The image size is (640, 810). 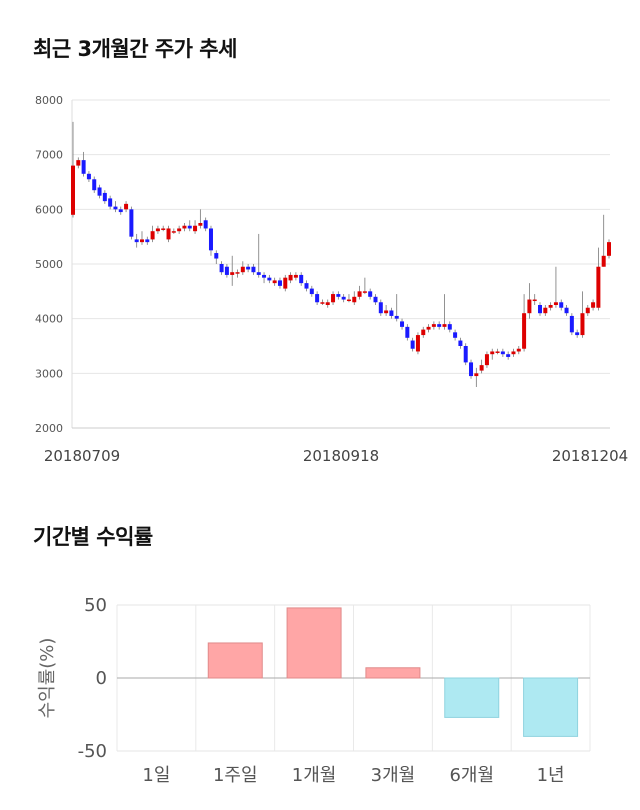 I want to click on price-y-tick: 8000, so click(x=49, y=100).